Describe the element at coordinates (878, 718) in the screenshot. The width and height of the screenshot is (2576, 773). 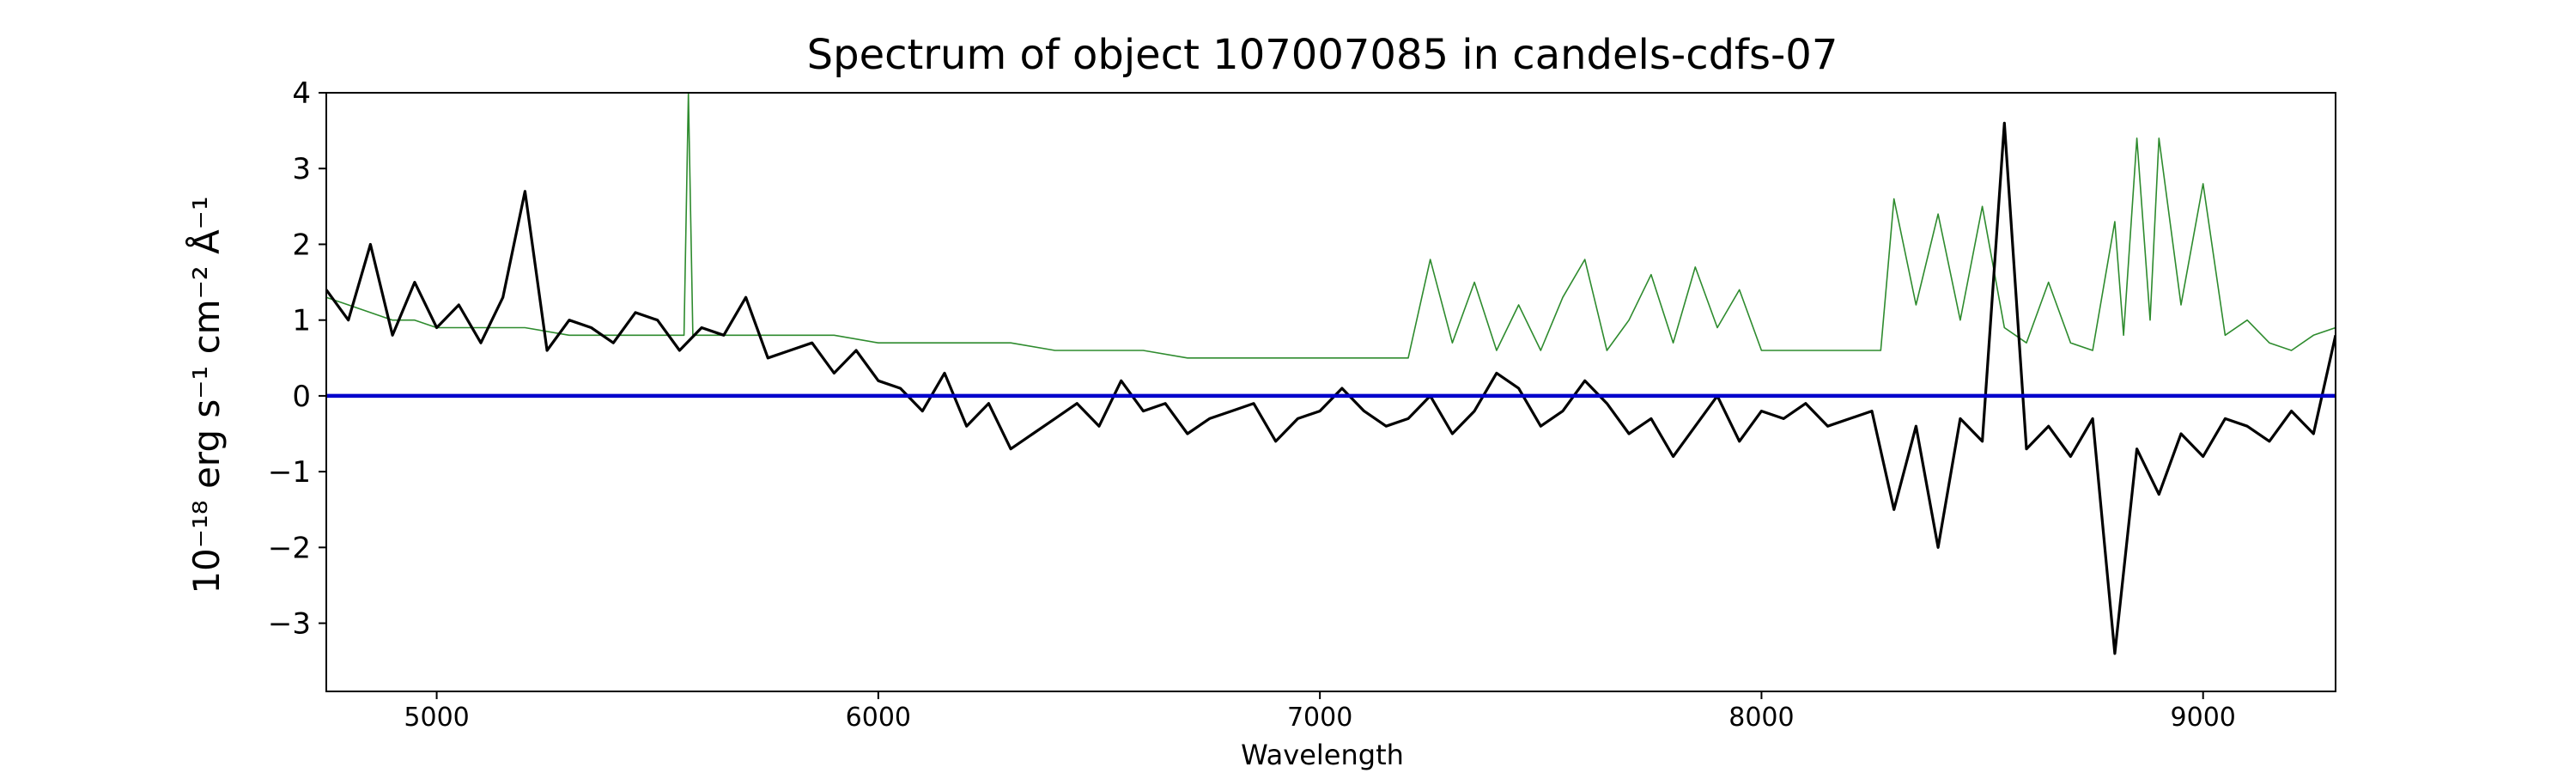
I see `x-tick-label-6000: 6000` at that location.